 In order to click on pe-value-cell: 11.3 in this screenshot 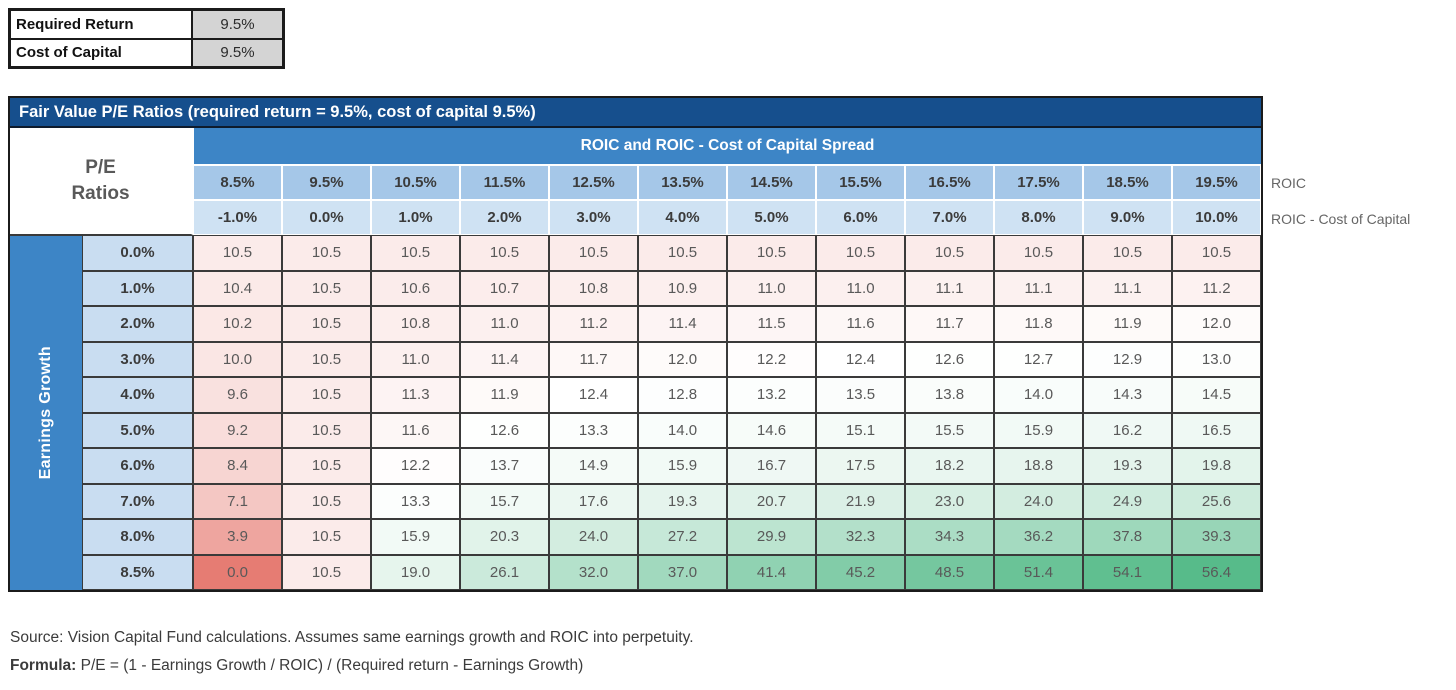, I will do `click(415, 395)`.